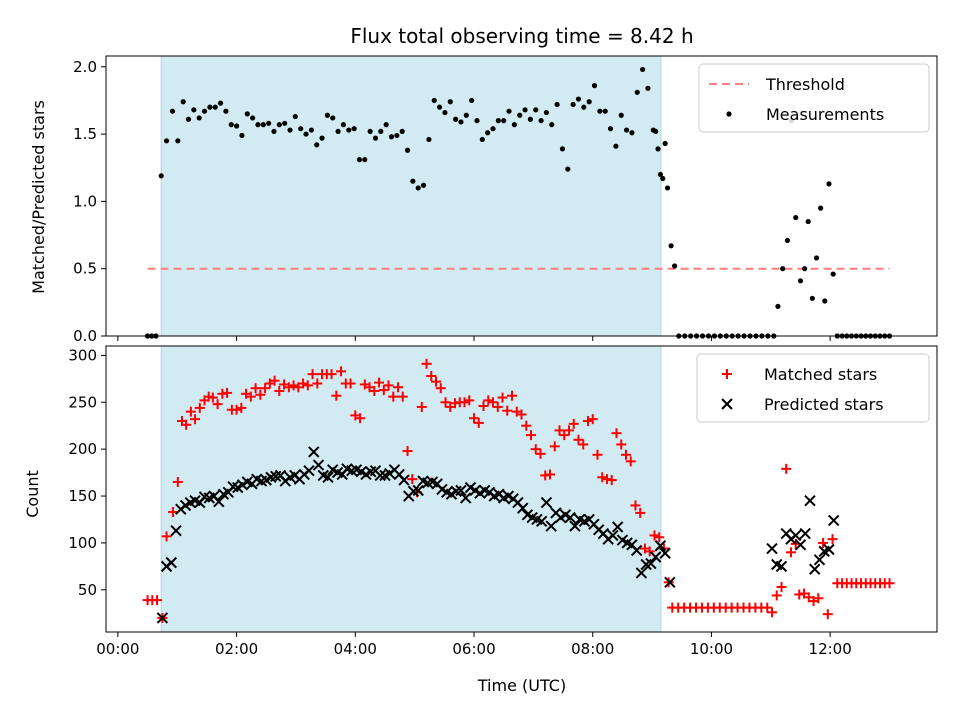 The width and height of the screenshot is (960, 720). I want to click on x-axis-label: Time (UTC), so click(521, 685).